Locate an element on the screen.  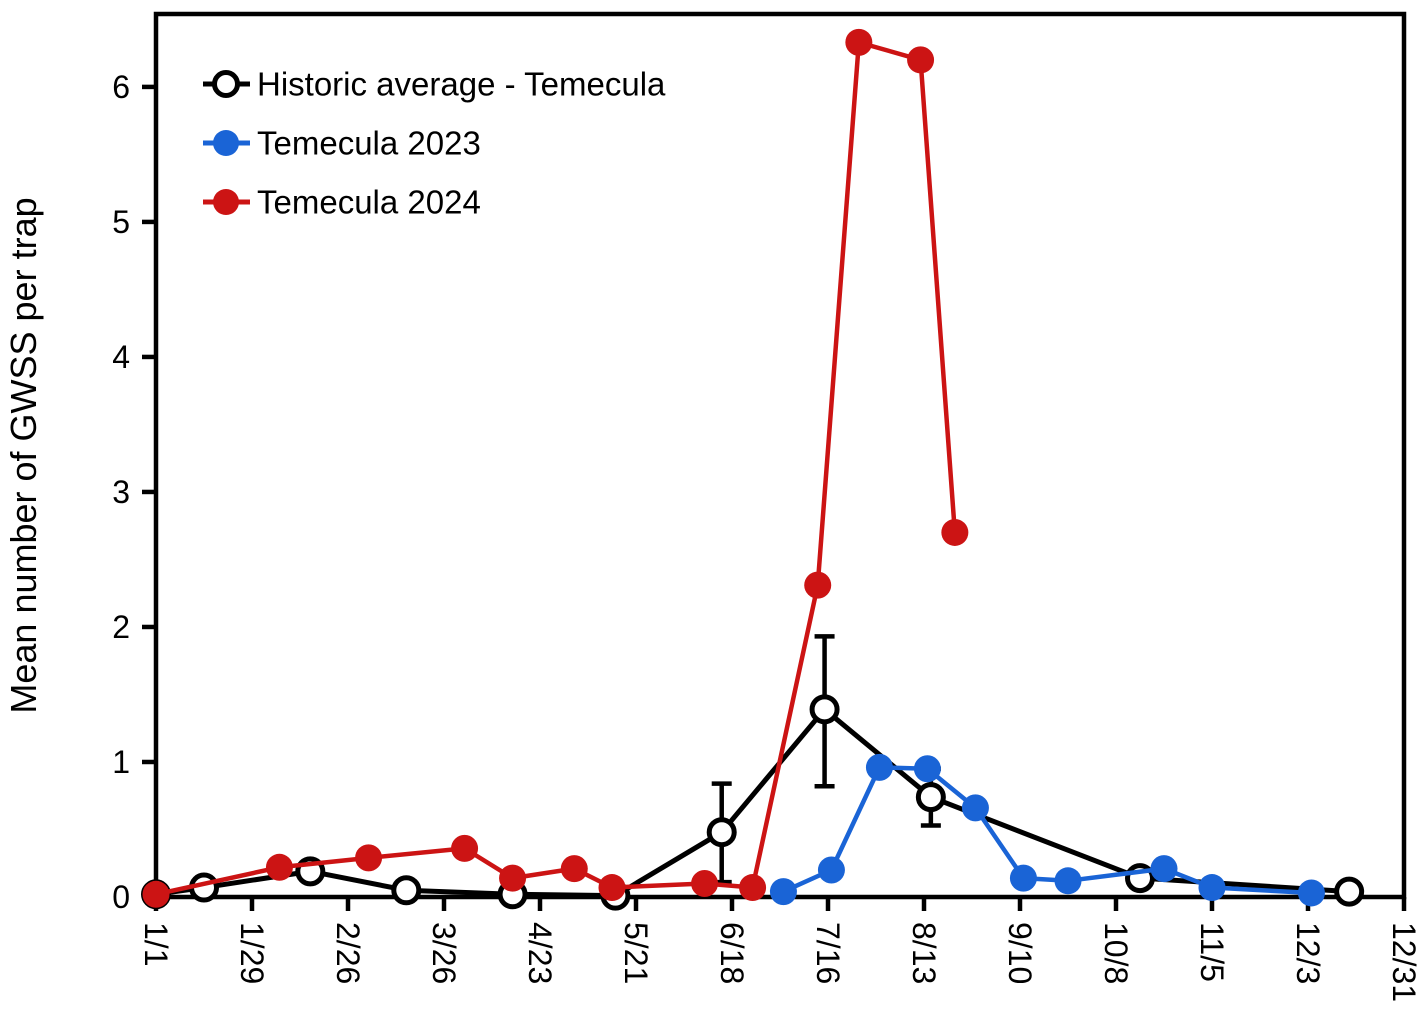
y-tick-label: 2 is located at coordinates (121, 627).